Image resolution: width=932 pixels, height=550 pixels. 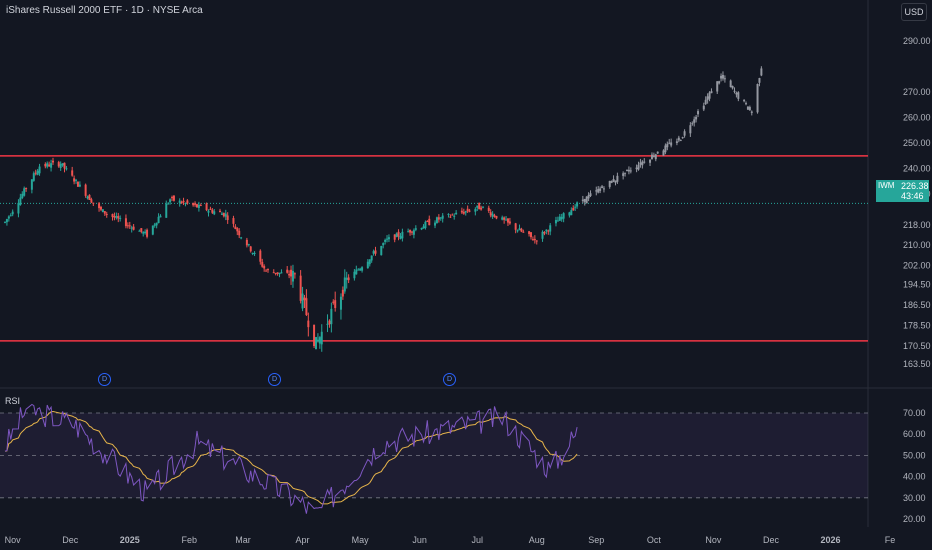 What do you see at coordinates (914, 434) in the screenshot?
I see `rsi-tick-label: 60.00` at bounding box center [914, 434].